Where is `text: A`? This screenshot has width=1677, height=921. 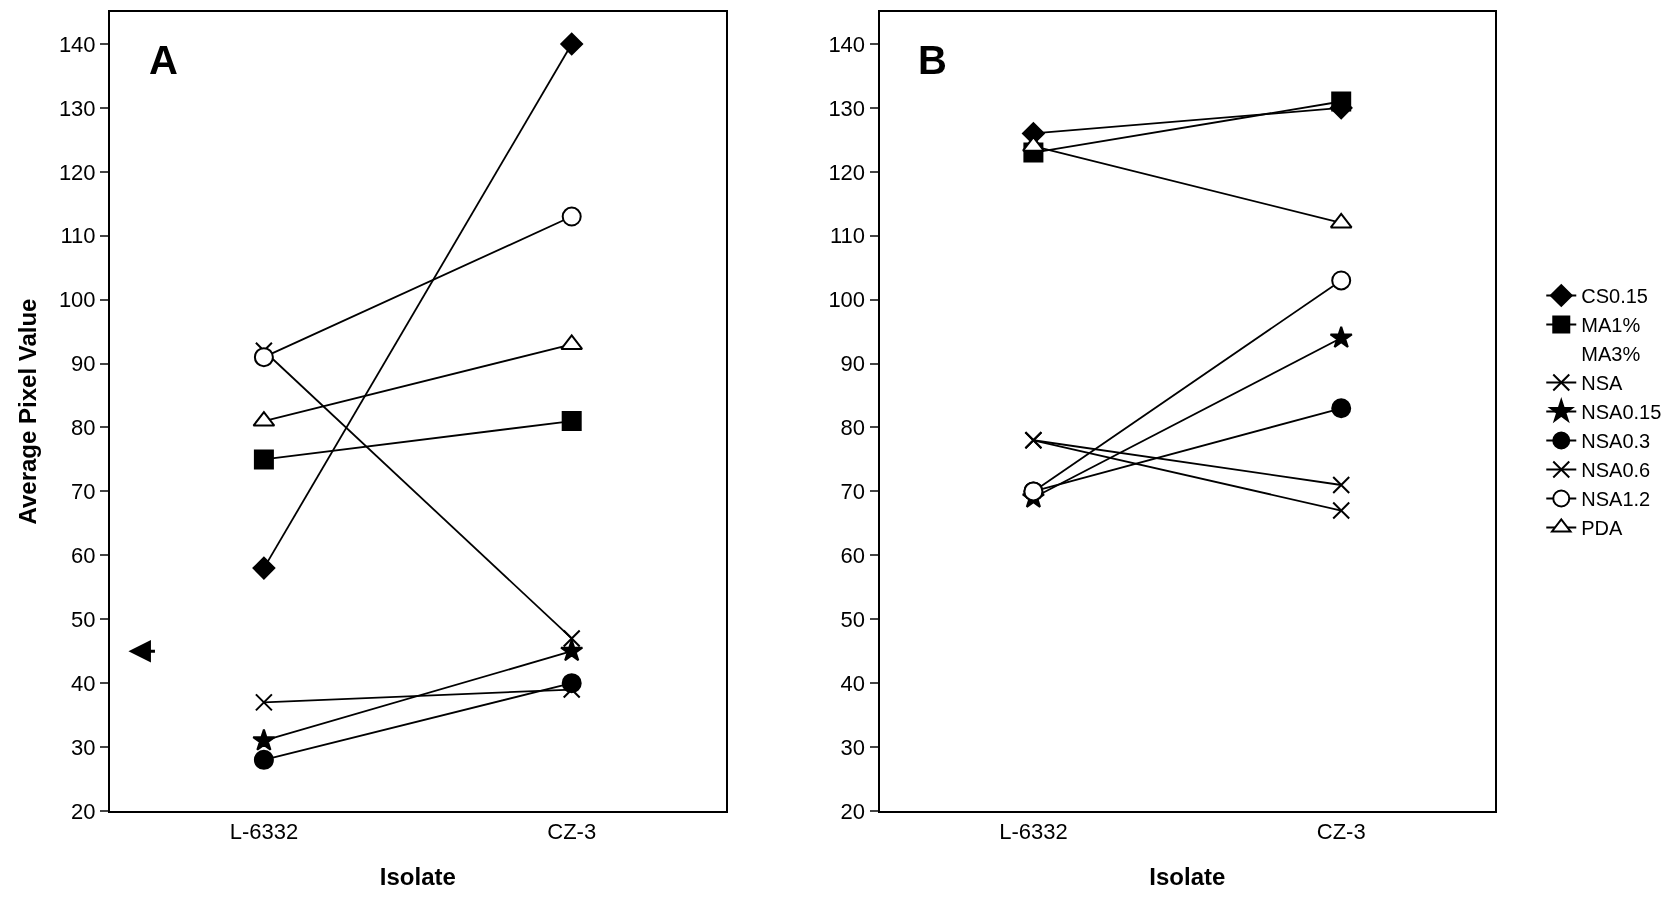 text: A is located at coordinates (163, 60).